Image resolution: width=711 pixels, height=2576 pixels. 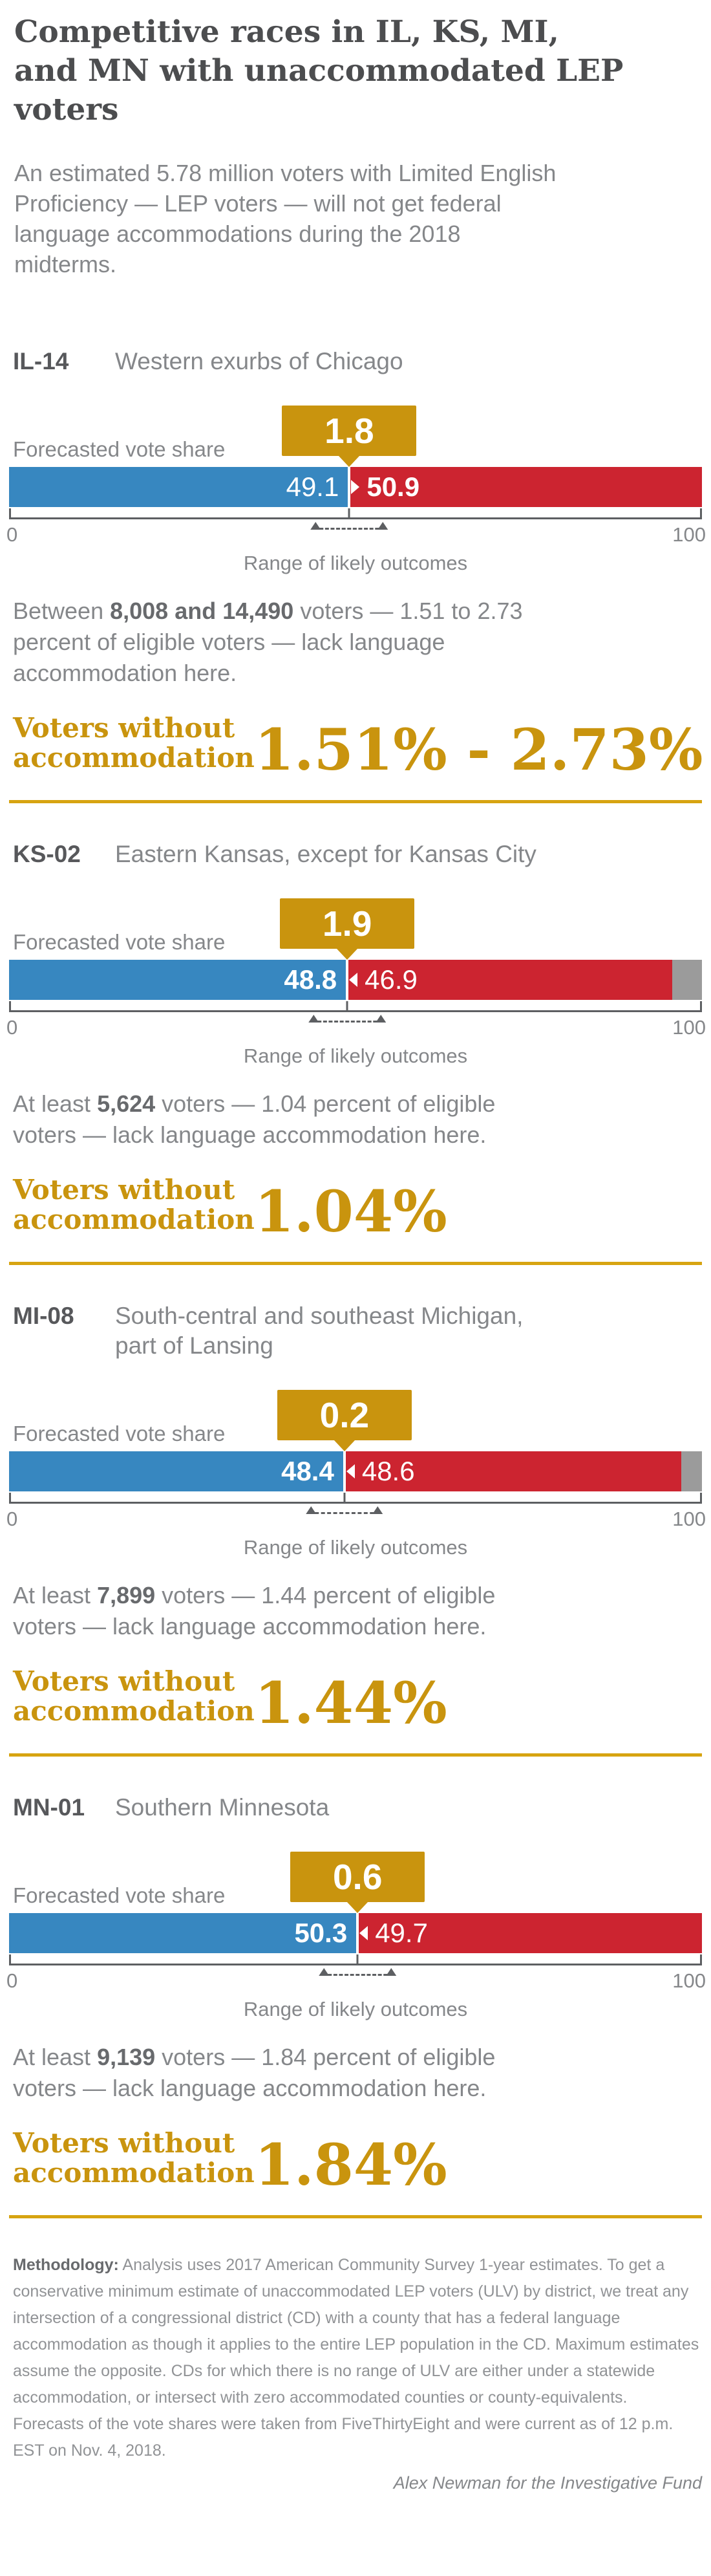 What do you see at coordinates (478, 750) in the screenshot?
I see `gold-percentage: 1.51% - 2.73%` at bounding box center [478, 750].